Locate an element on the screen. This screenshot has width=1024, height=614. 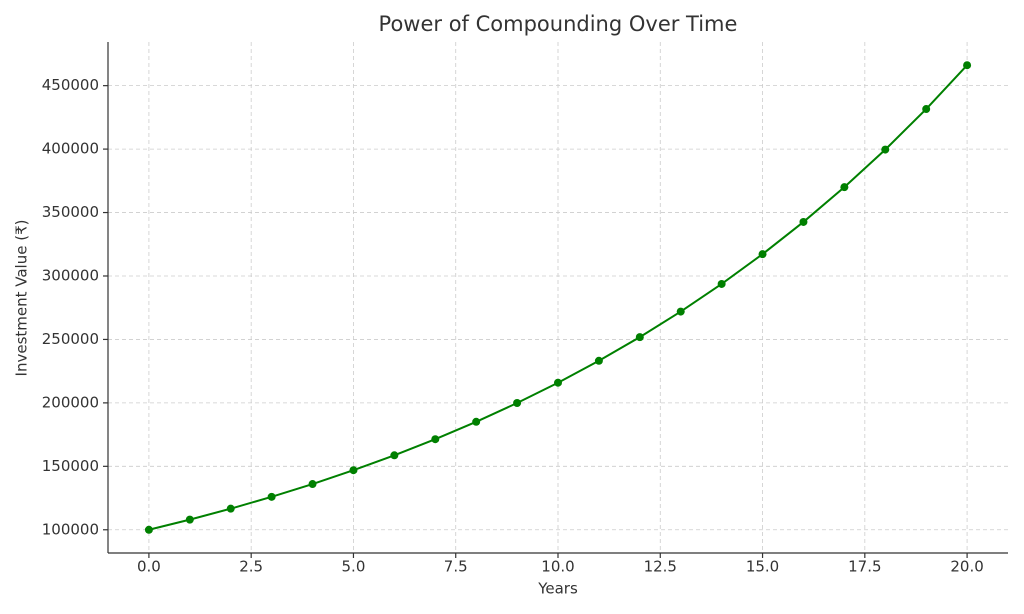
y-tick-label: 300000 is located at coordinates (70, 275).